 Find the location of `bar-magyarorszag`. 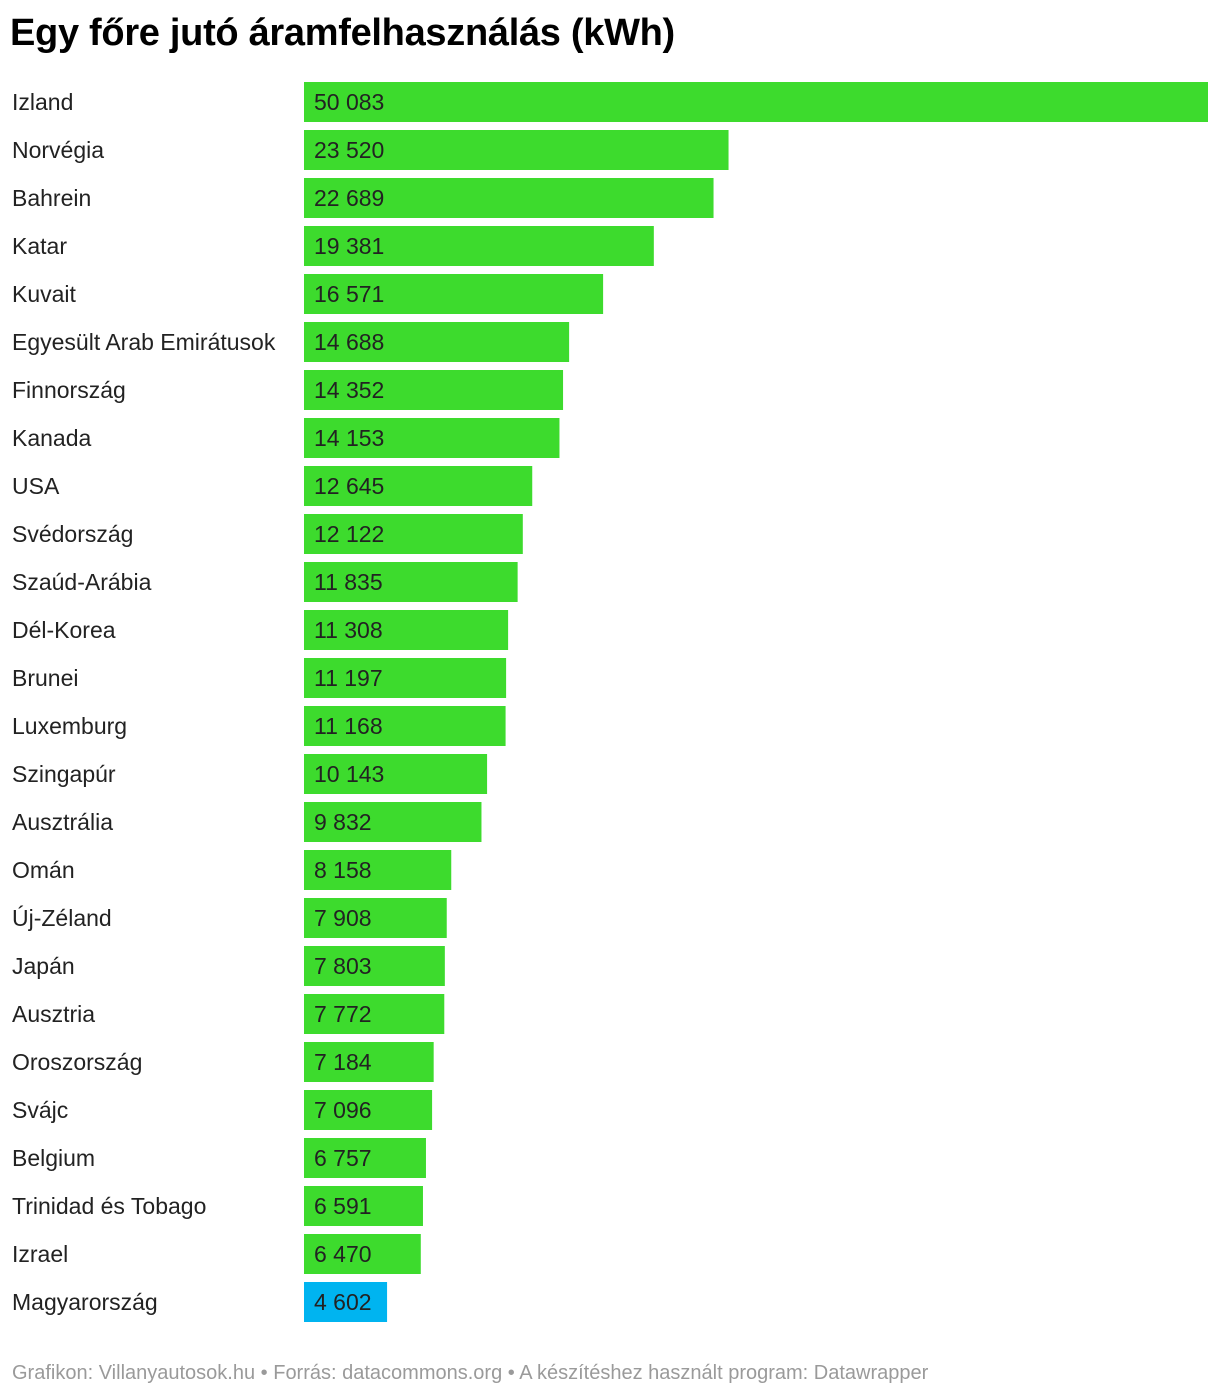

bar-magyarorszag is located at coordinates (346, 1302).